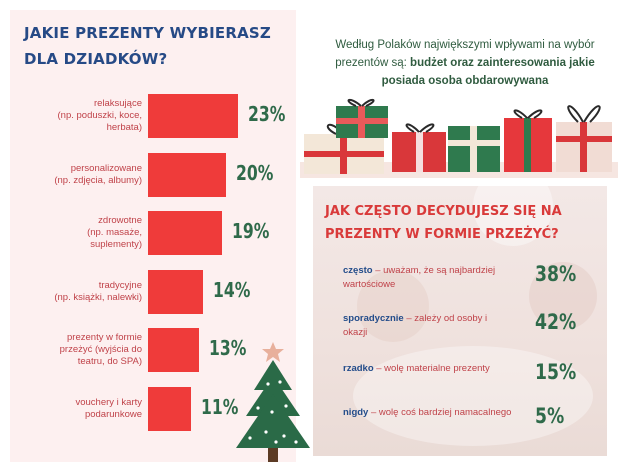 This screenshot has width=629, height=472. I want to click on left-panel-title: JAKIE PREZENTY WYBIERASZ DLA DZIADKÓW?, so click(147, 46).